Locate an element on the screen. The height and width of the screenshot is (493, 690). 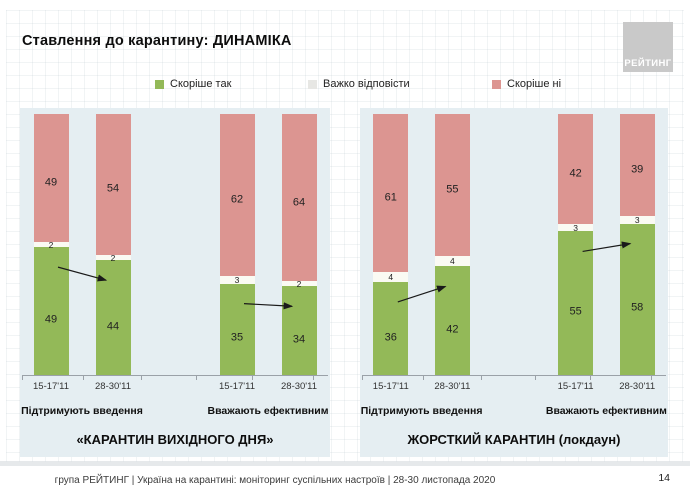
page-title: Ставлення до карантину: ДИНАМІКА is located at coordinates (157, 41).